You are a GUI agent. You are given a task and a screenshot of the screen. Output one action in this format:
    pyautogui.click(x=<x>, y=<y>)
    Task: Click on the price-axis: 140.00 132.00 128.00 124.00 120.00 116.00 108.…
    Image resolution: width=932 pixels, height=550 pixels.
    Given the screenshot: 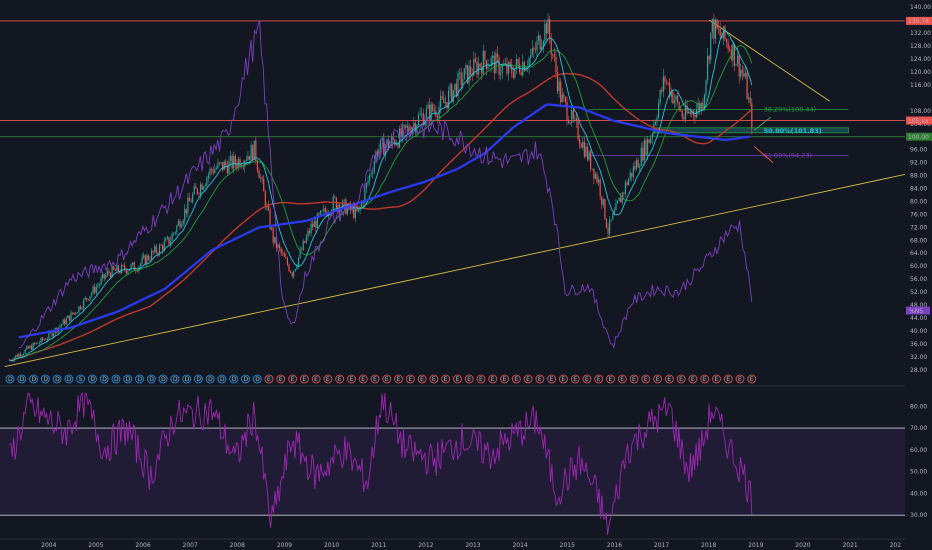 What is the action you would take?
    pyautogui.click(x=918, y=275)
    